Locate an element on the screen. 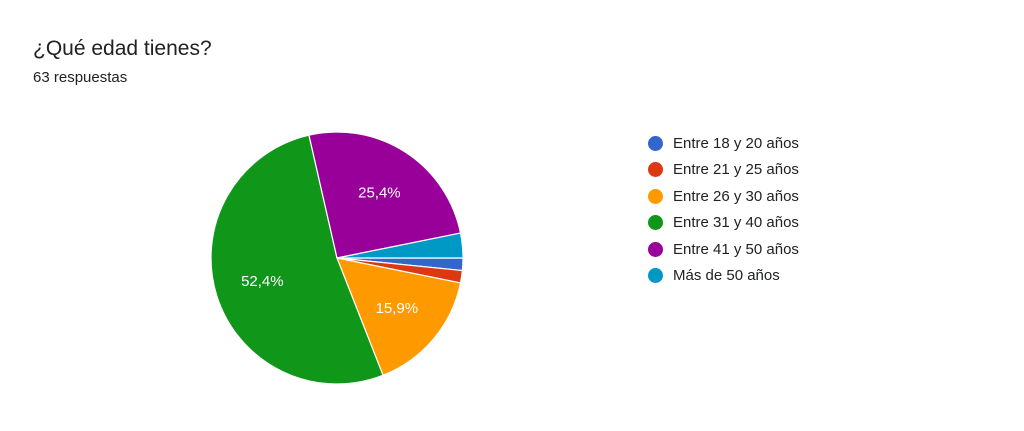  legend-item-18-20: Entre 18 y 20 años is located at coordinates (723, 143).